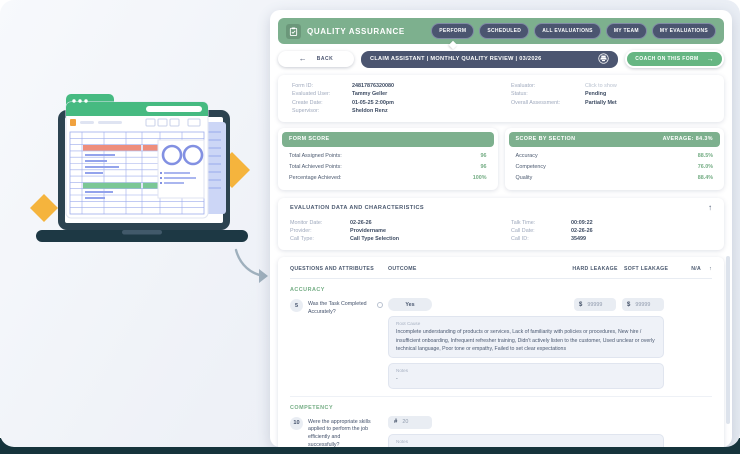  I want to click on form-score-header: FORM SCORE, so click(388, 139).